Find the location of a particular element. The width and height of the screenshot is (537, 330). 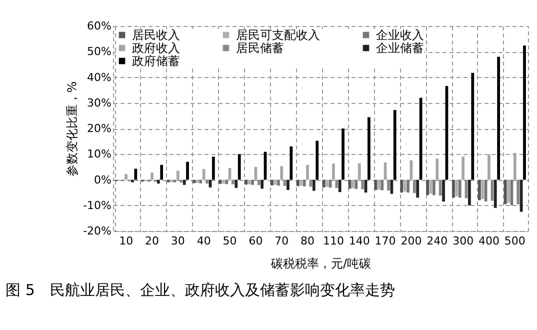

y-tick-label: 10% is located at coordinates (99, 154).